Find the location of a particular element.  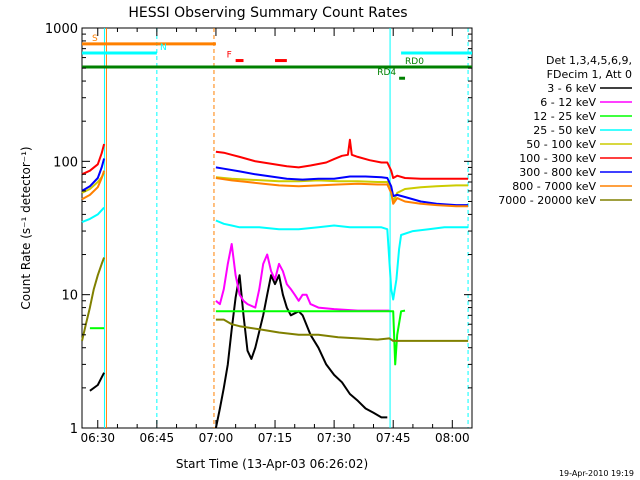

instrument-flags: S N F RD0 RD4 is located at coordinates (277, 57).